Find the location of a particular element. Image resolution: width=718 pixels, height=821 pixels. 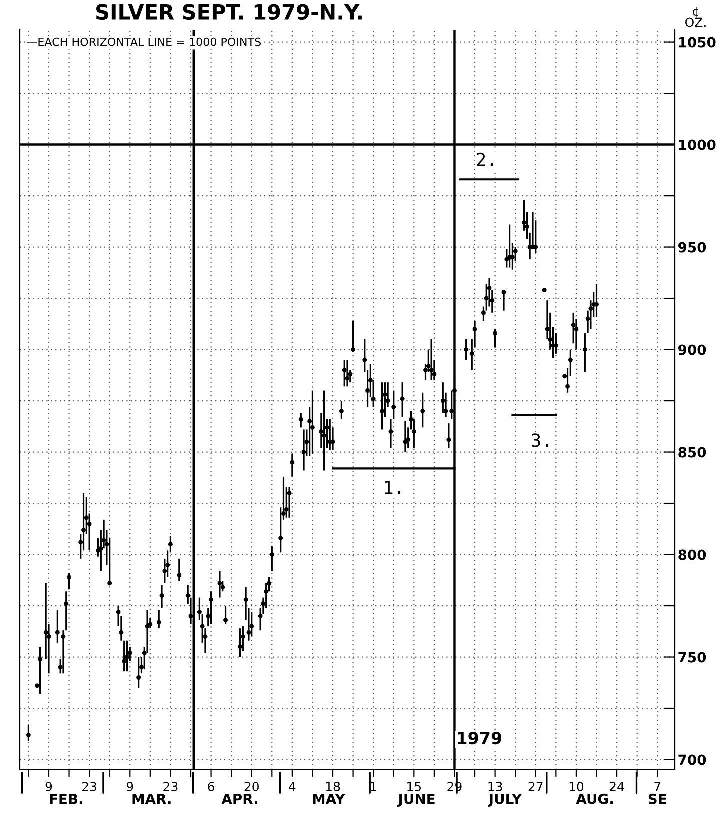

annotation: 2. is located at coordinates (485, 159).